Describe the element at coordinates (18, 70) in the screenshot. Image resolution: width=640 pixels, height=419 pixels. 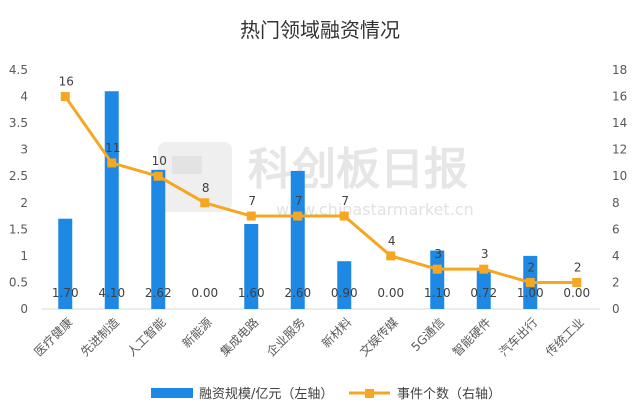
I see `y-left-tick-label: 4.5` at that location.